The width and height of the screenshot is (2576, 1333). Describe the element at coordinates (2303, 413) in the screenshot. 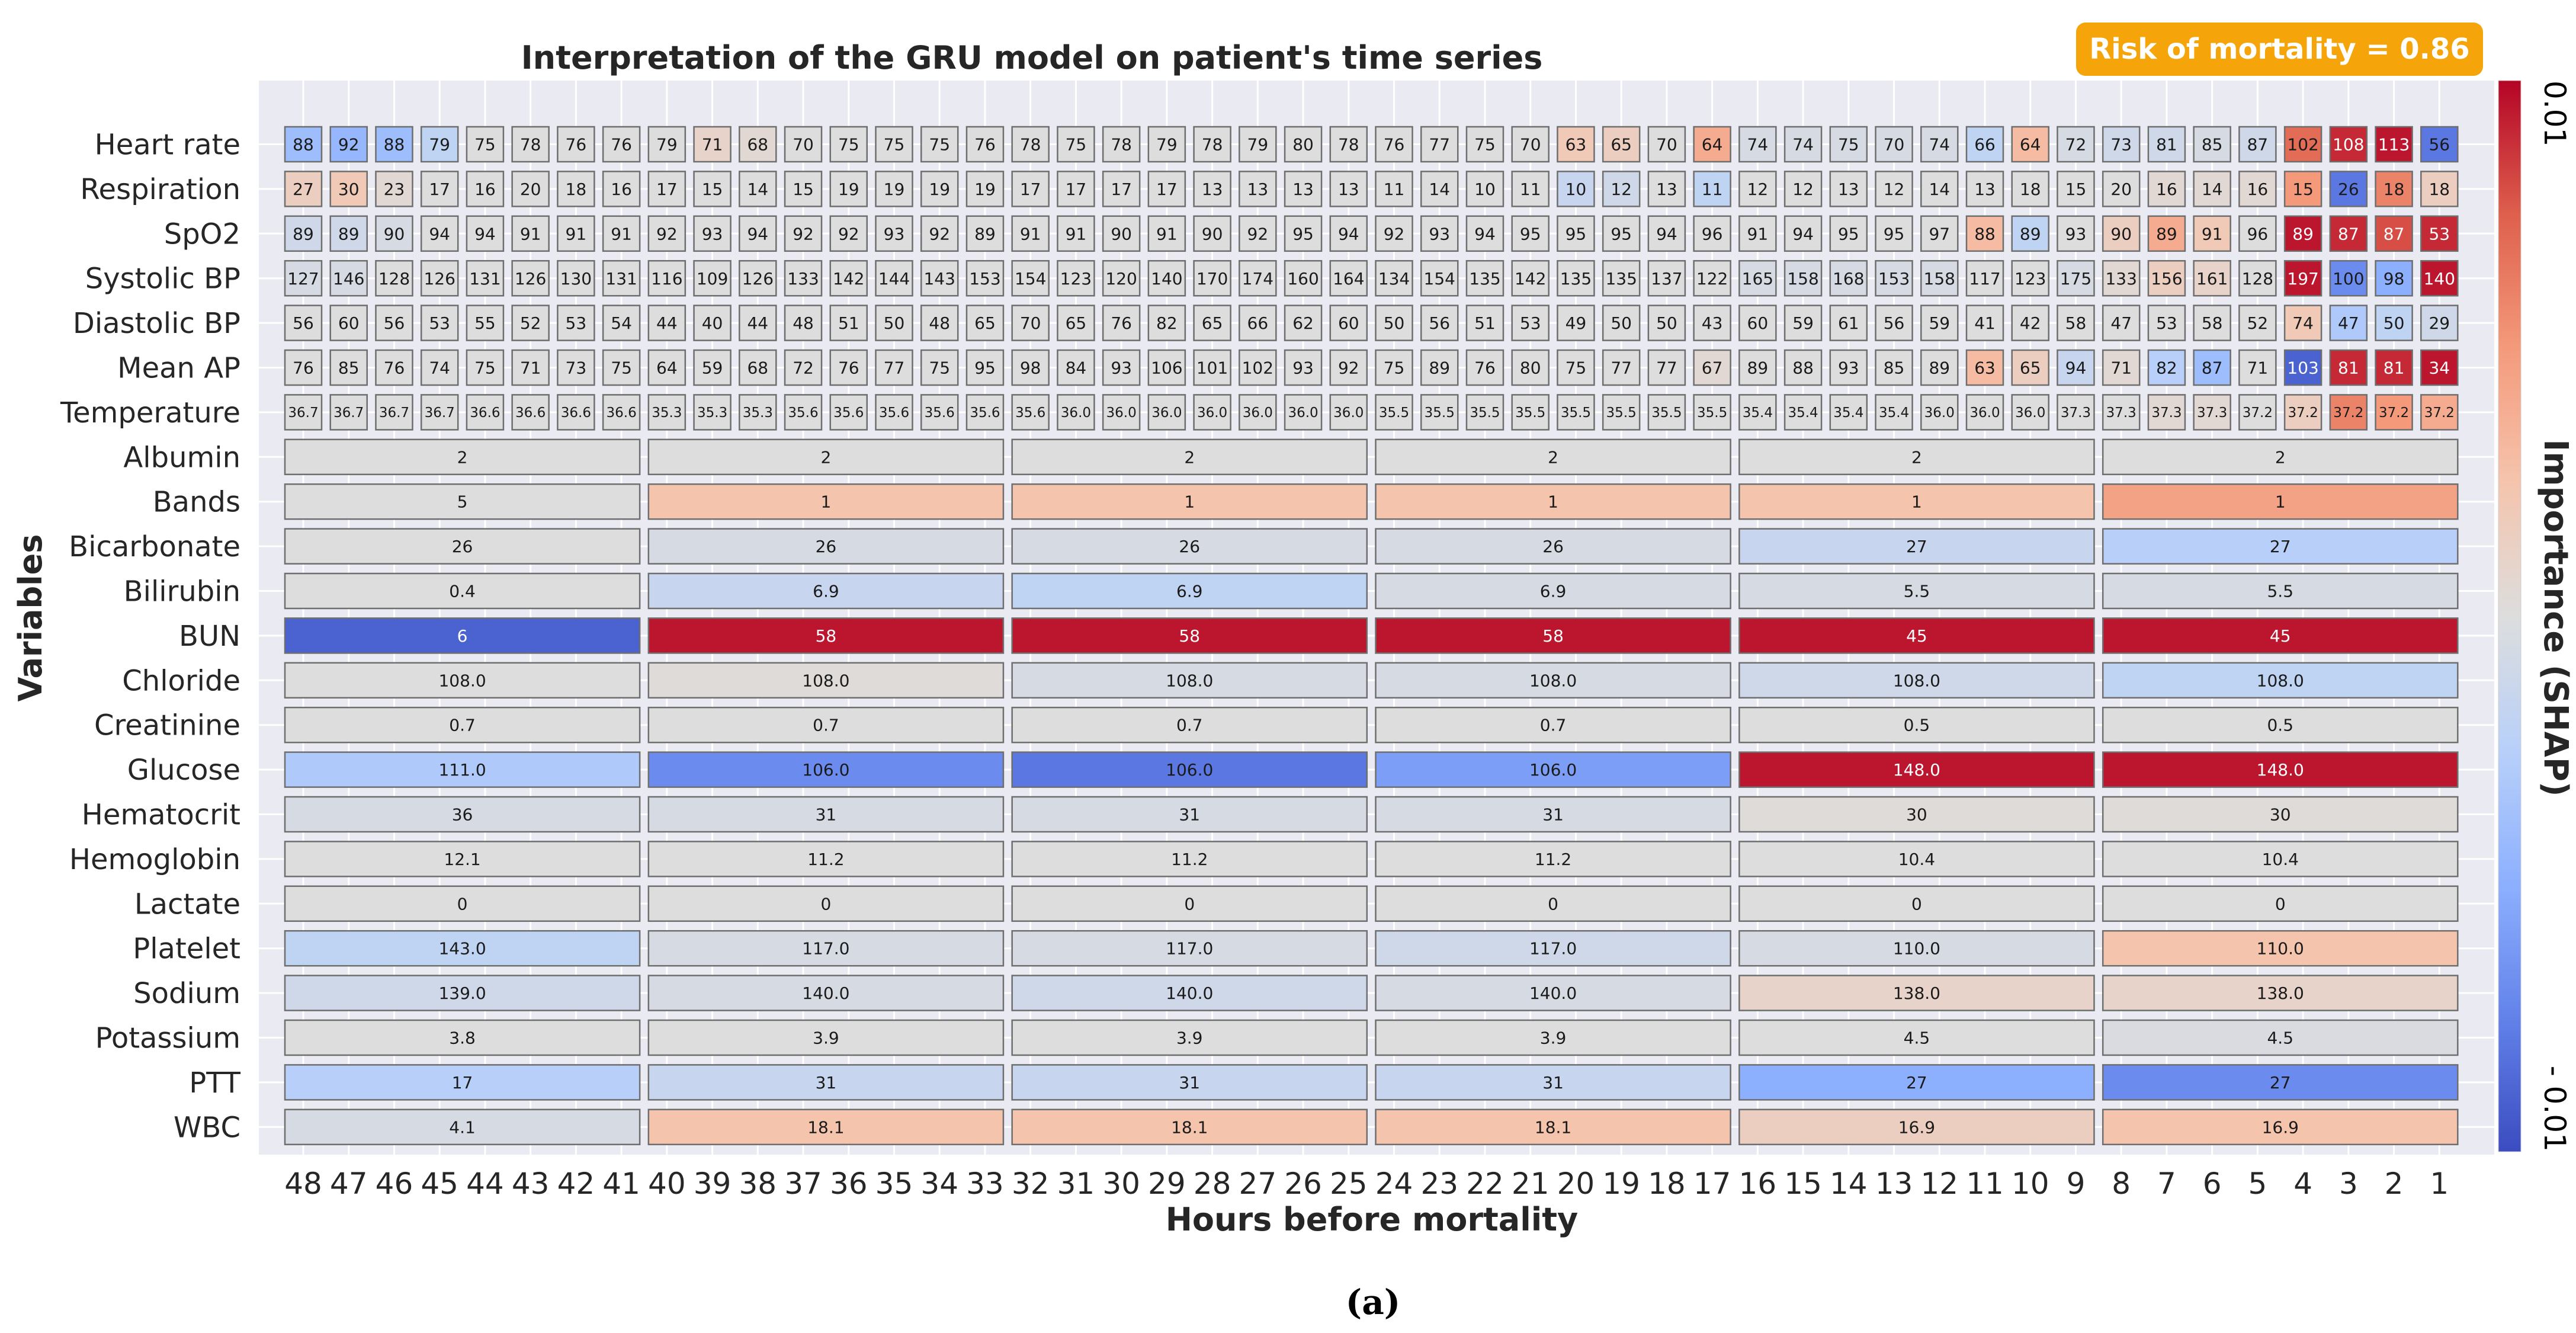

I see `cell-value-label: 37.2` at that location.